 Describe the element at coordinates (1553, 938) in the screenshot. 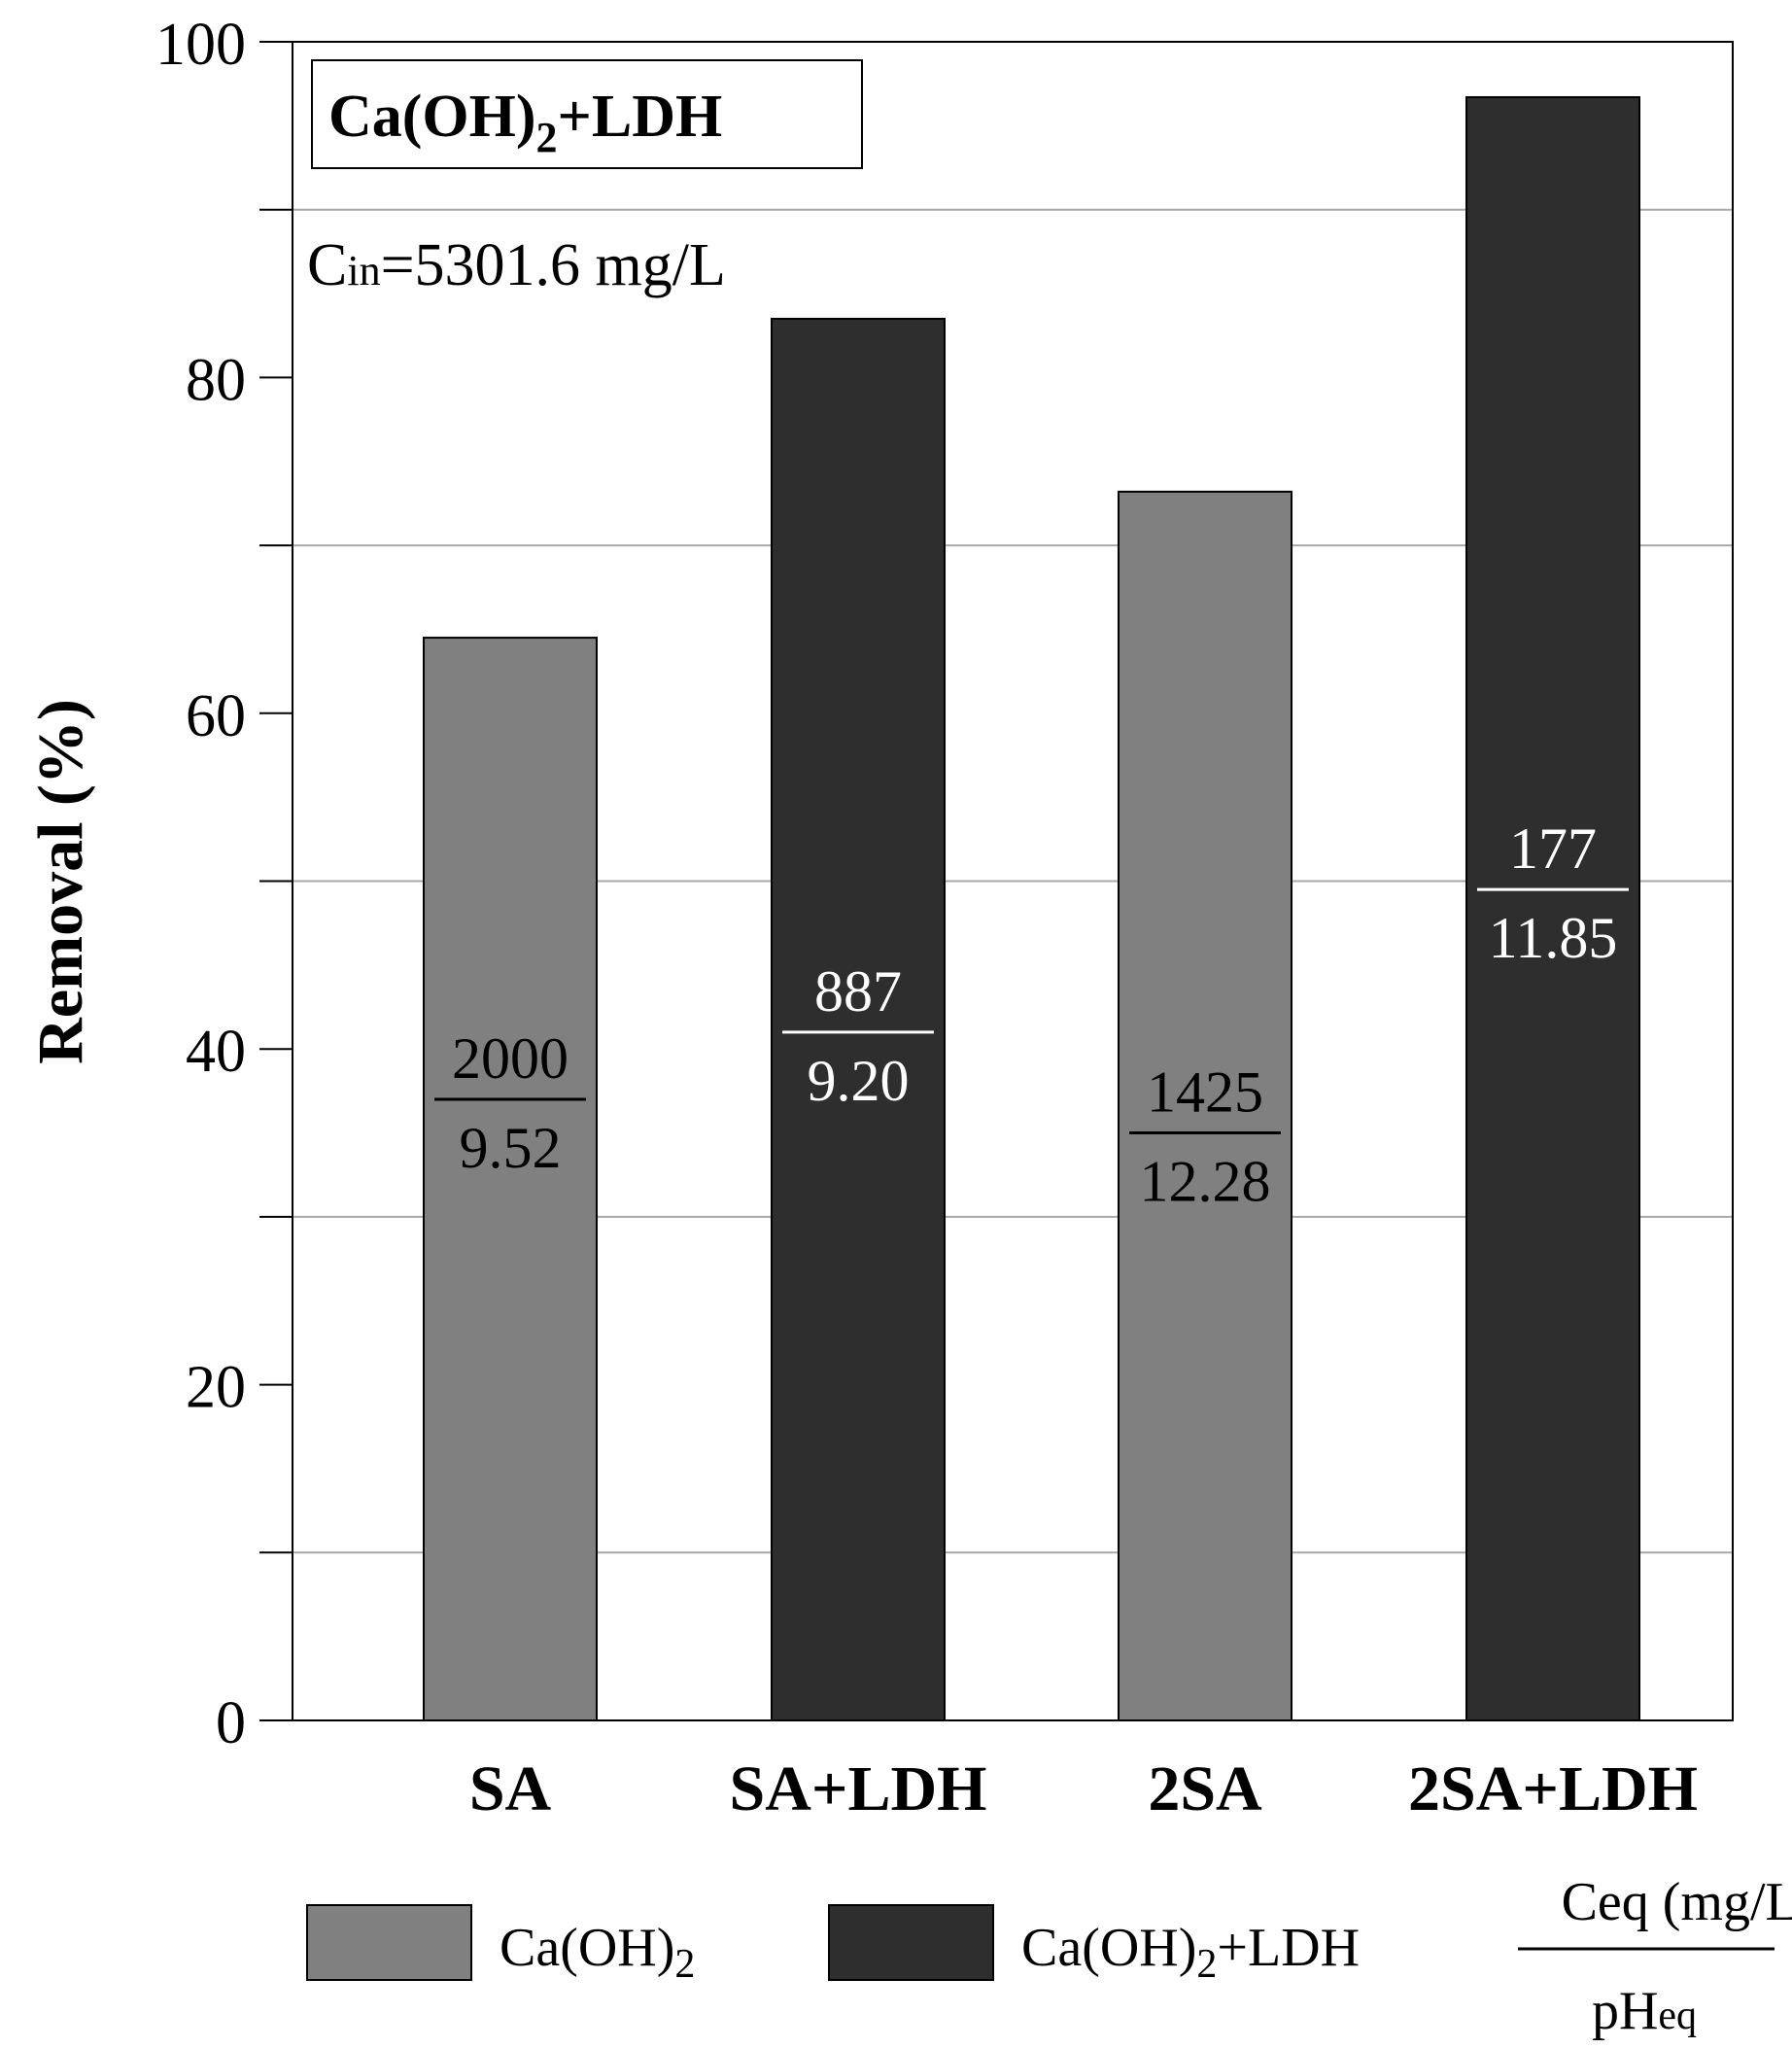

I see `bar-pheq-label: 11.85` at that location.